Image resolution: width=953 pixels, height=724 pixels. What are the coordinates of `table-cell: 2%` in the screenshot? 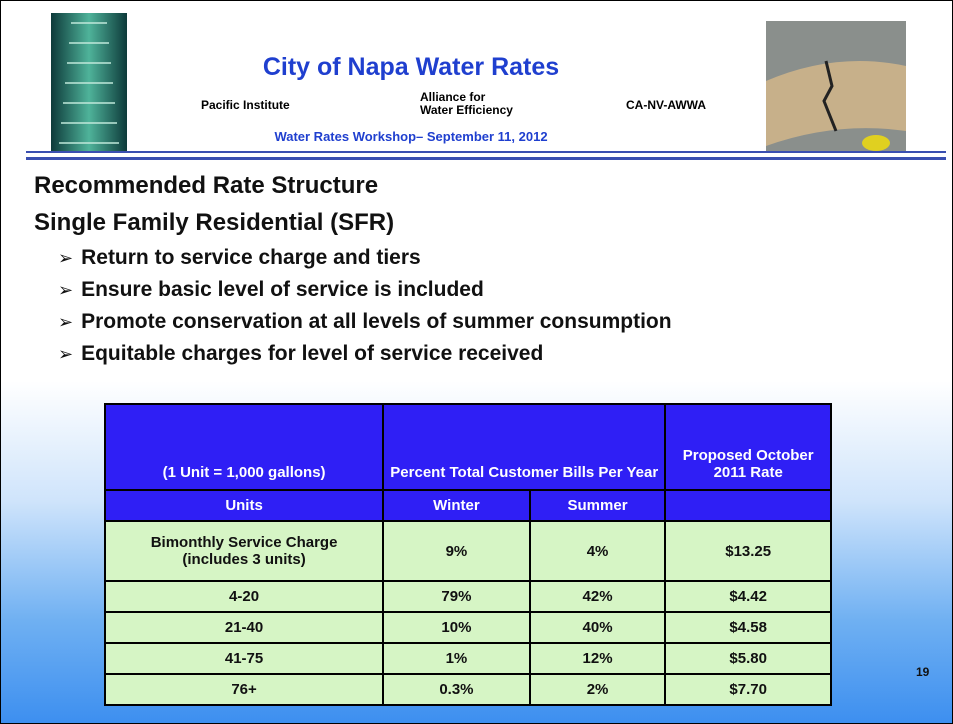 It's located at (597, 689).